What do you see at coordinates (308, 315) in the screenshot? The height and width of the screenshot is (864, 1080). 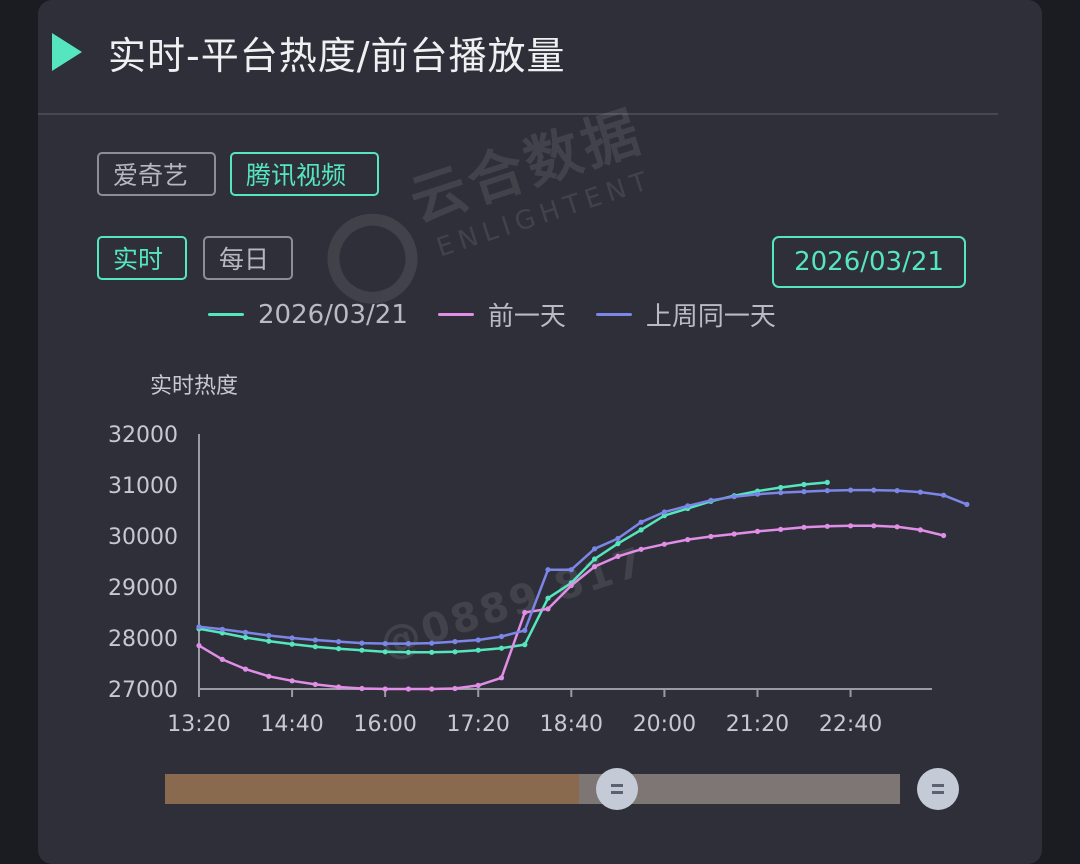 I see `legend-item-today: 2026/03/21` at bounding box center [308, 315].